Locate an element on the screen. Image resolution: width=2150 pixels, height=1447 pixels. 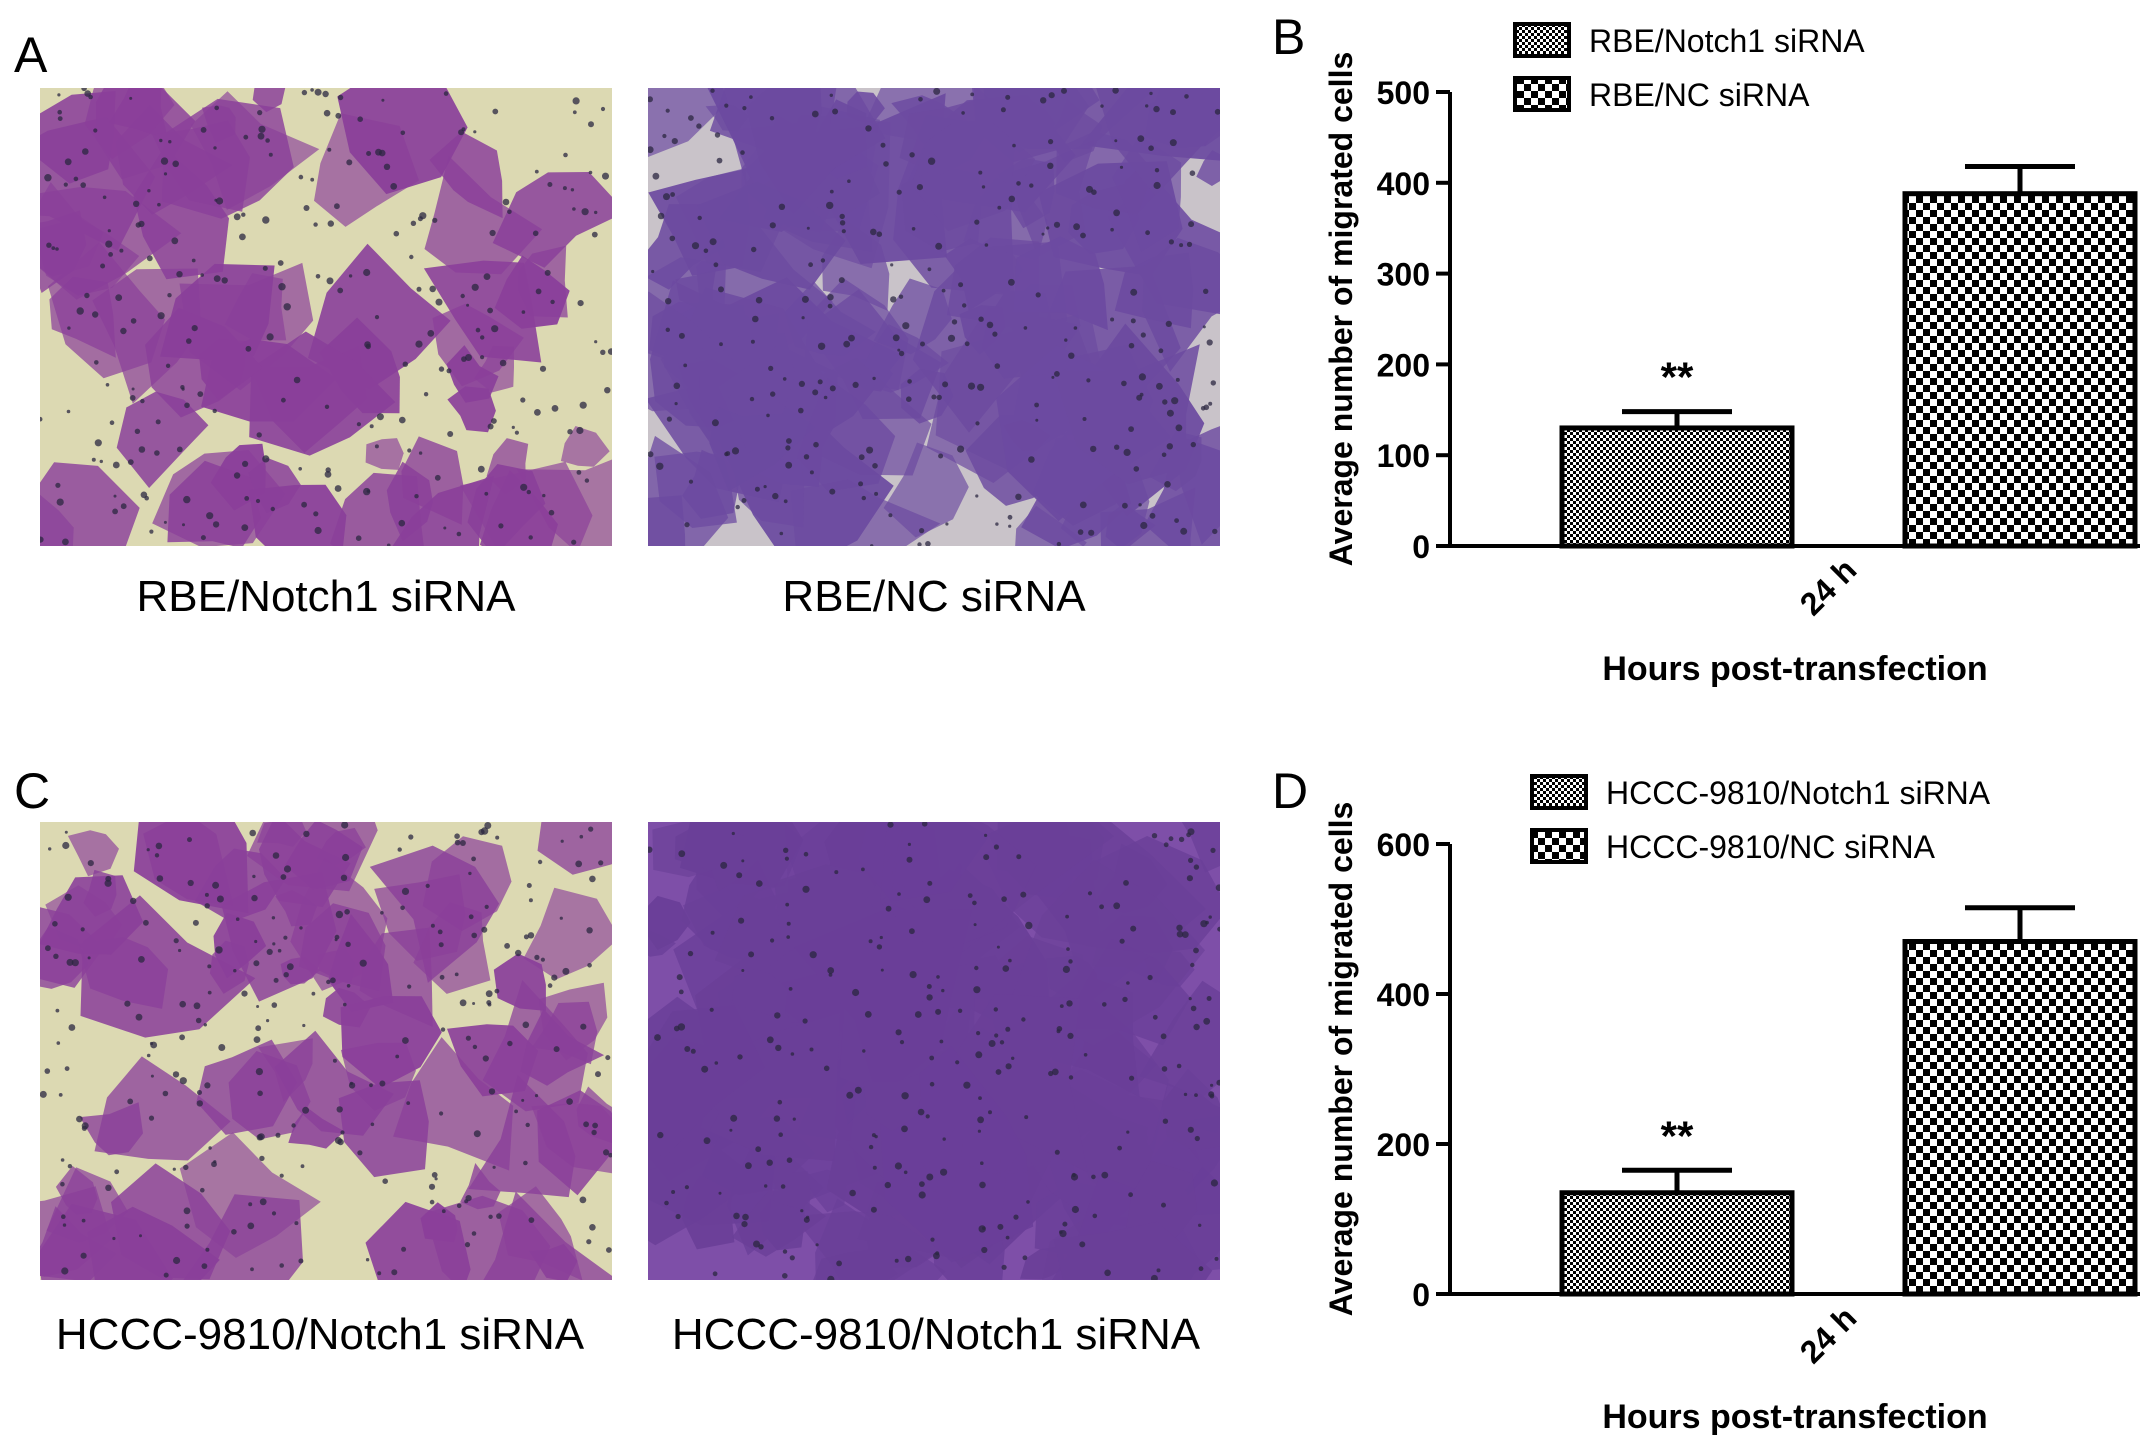
panel-label-c: C is located at coordinates (32, 791).